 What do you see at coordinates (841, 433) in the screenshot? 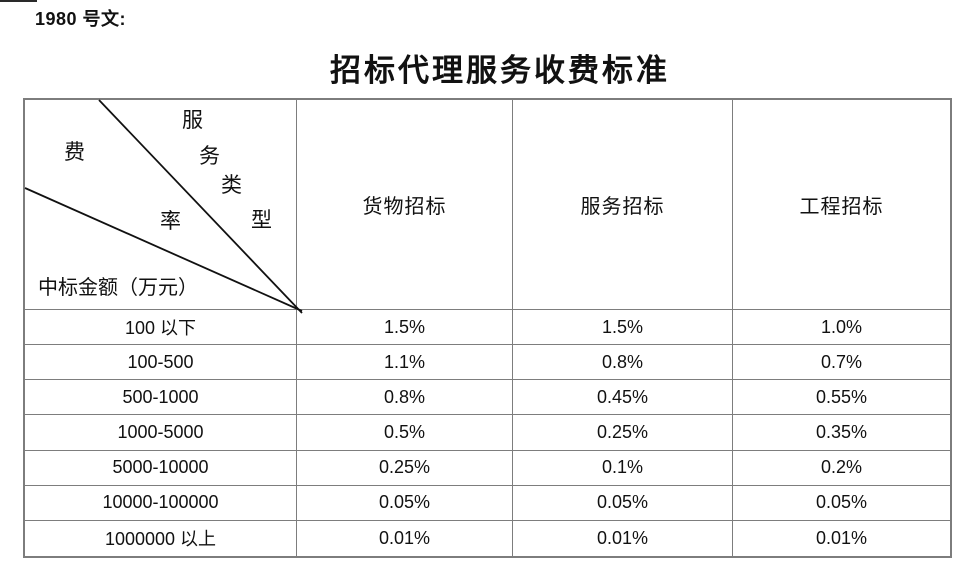
I see `fee-rate-value: 0.35%` at bounding box center [841, 433].